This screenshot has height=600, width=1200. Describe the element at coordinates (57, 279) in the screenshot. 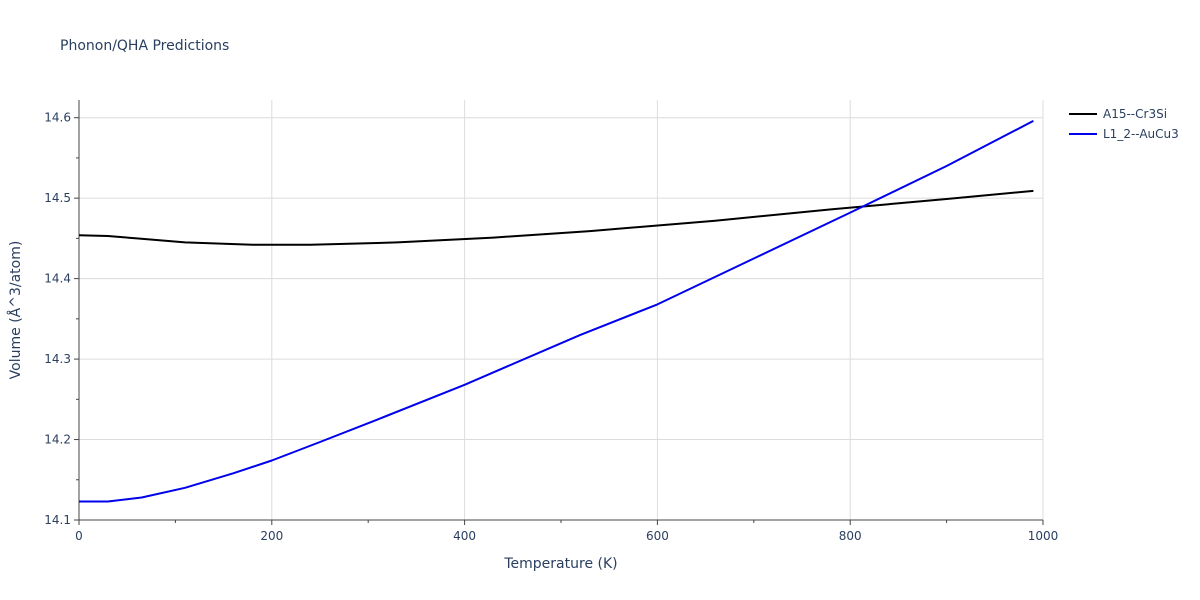

I see `y-tick-label: 14.4` at that location.